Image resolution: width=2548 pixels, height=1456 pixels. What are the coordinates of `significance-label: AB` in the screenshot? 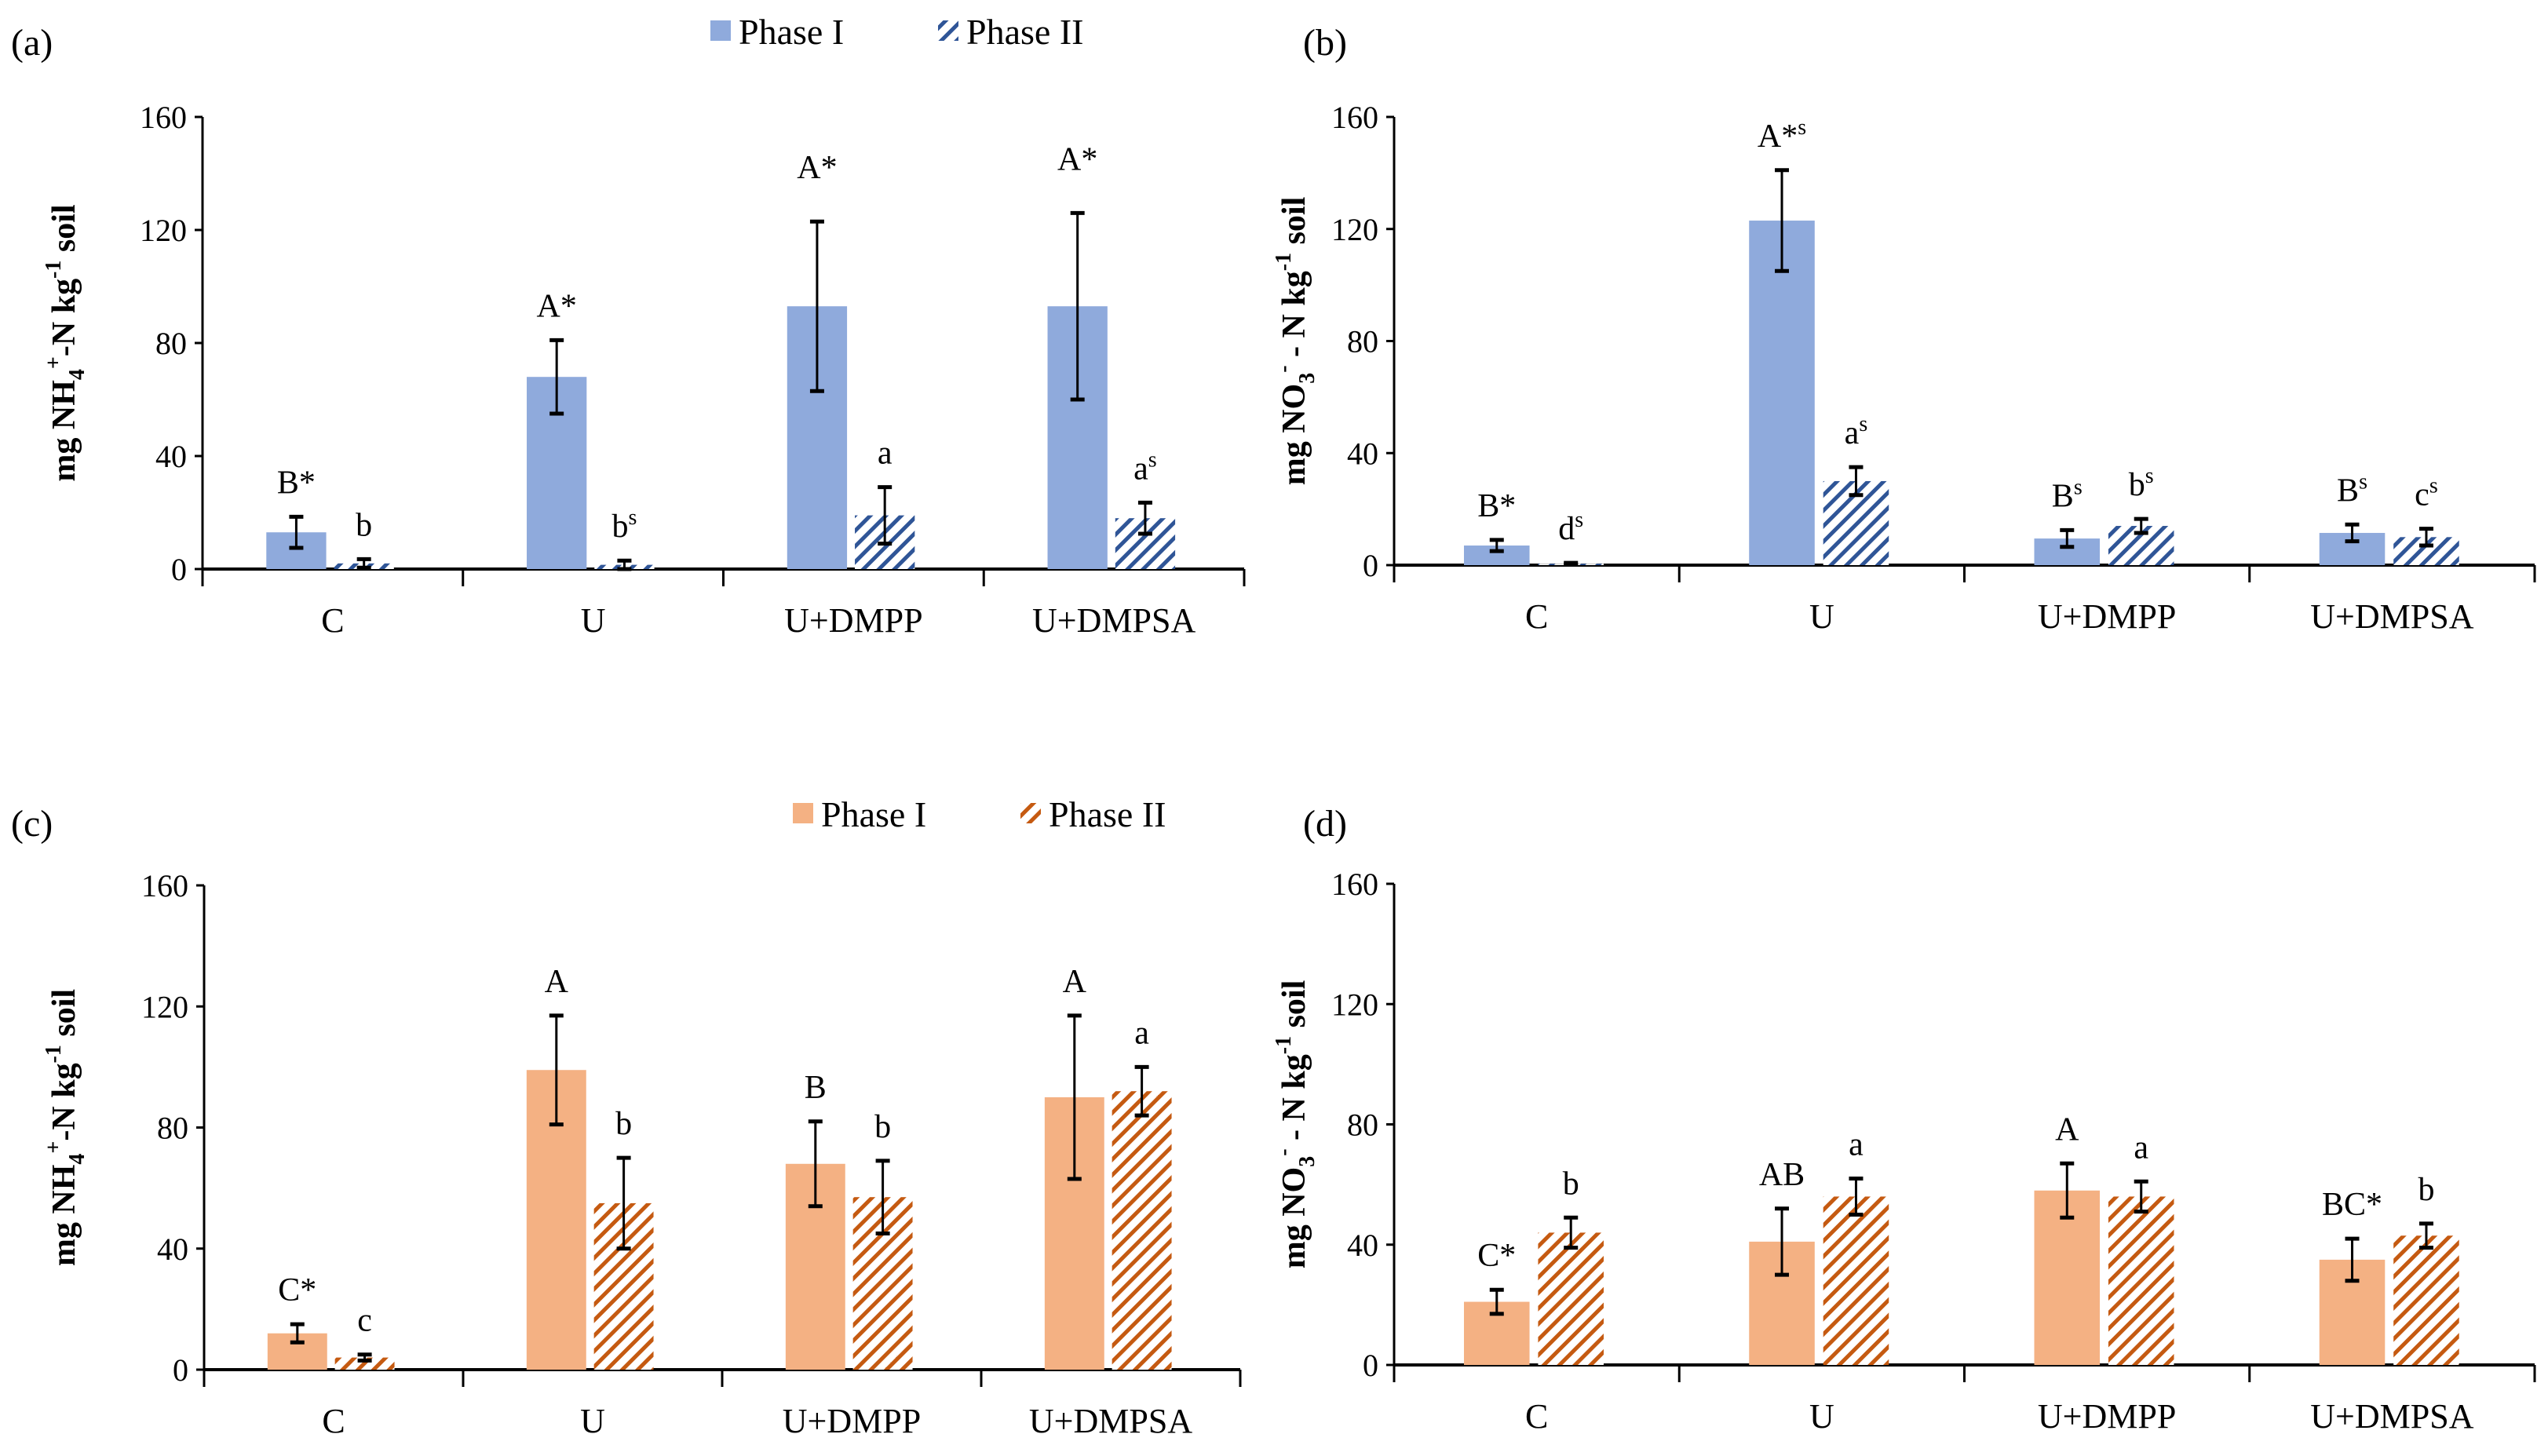 It's located at (1782, 1175).